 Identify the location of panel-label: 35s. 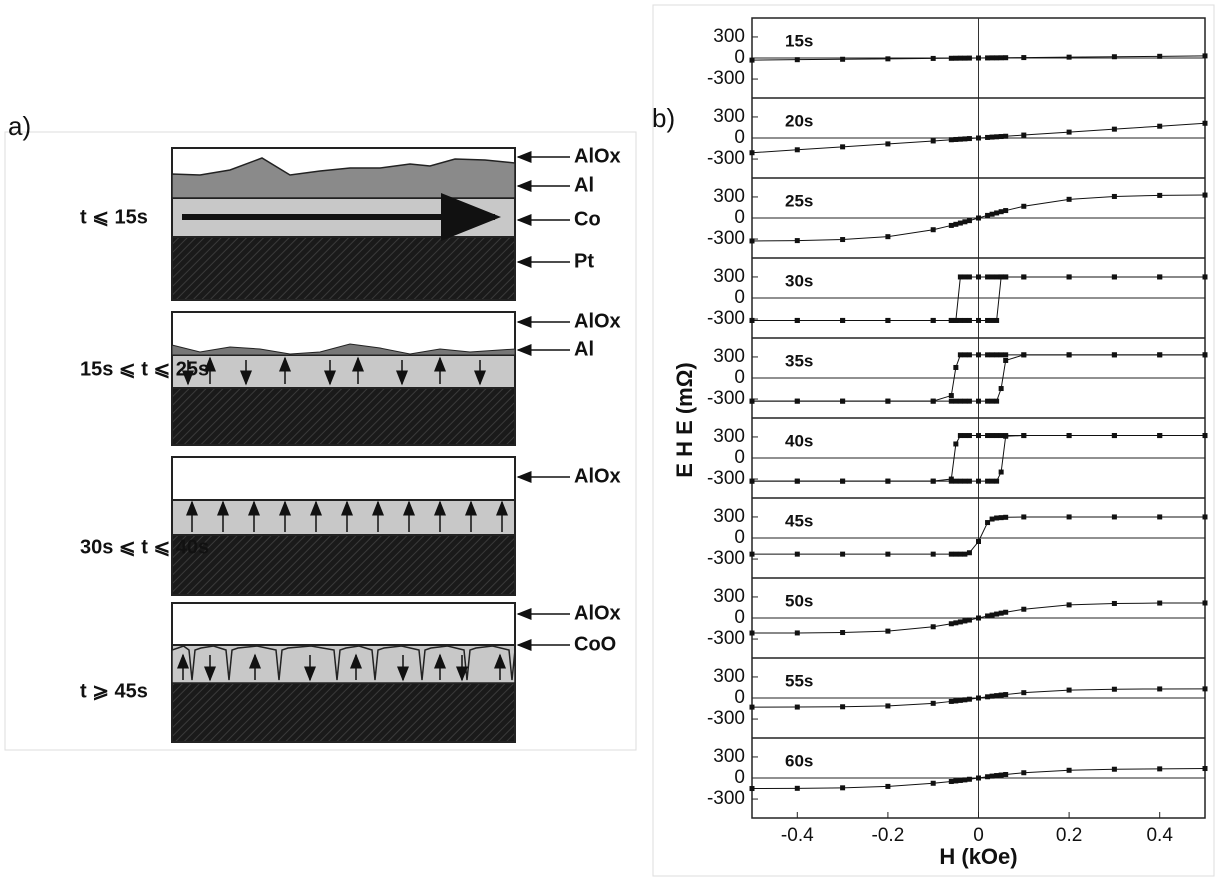
(799, 360).